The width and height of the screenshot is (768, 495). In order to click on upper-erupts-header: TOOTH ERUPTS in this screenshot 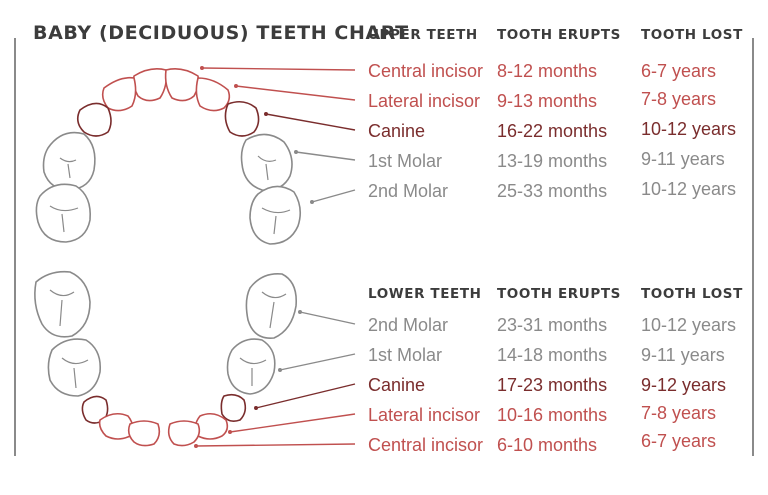, I will do `click(559, 35)`.